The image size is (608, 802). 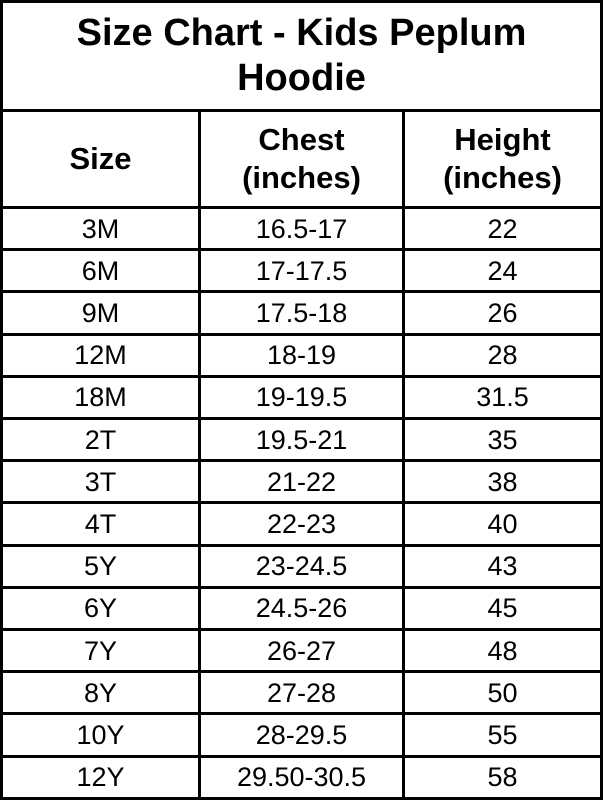 I want to click on column-header-height: Height (inches), so click(x=502, y=159).